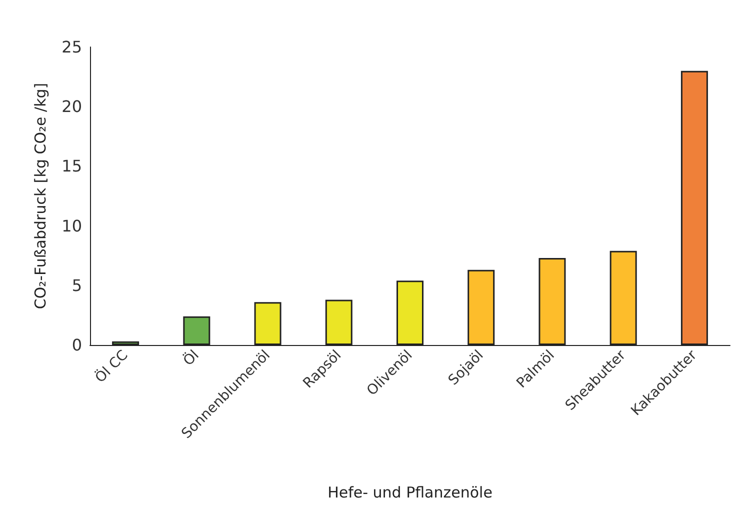  What do you see at coordinates (112, 366) in the screenshot?
I see `x-tick-label: Öl CC` at bounding box center [112, 366].